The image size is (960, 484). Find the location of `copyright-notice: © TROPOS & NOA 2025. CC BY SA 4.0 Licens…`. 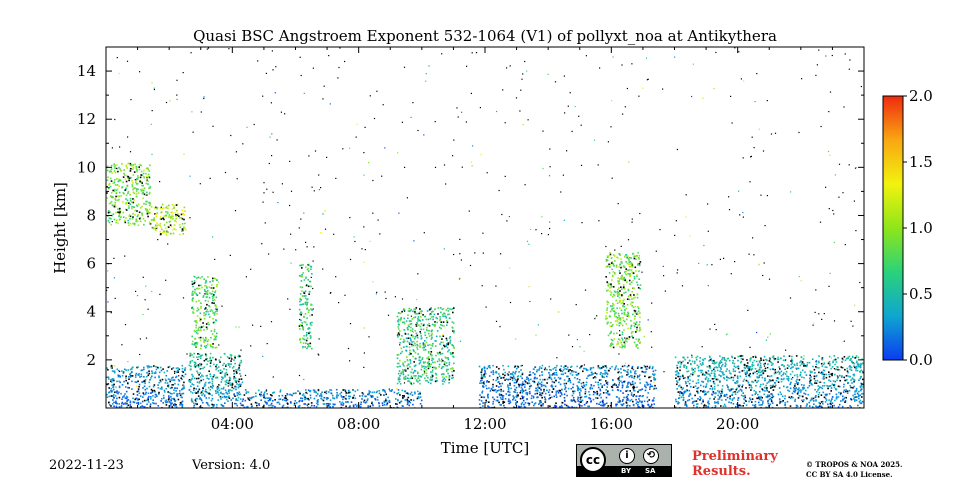

copyright-notice: © TROPOS & NOA 2025. CC BY SA 4.0 Licens… is located at coordinates (854, 470).